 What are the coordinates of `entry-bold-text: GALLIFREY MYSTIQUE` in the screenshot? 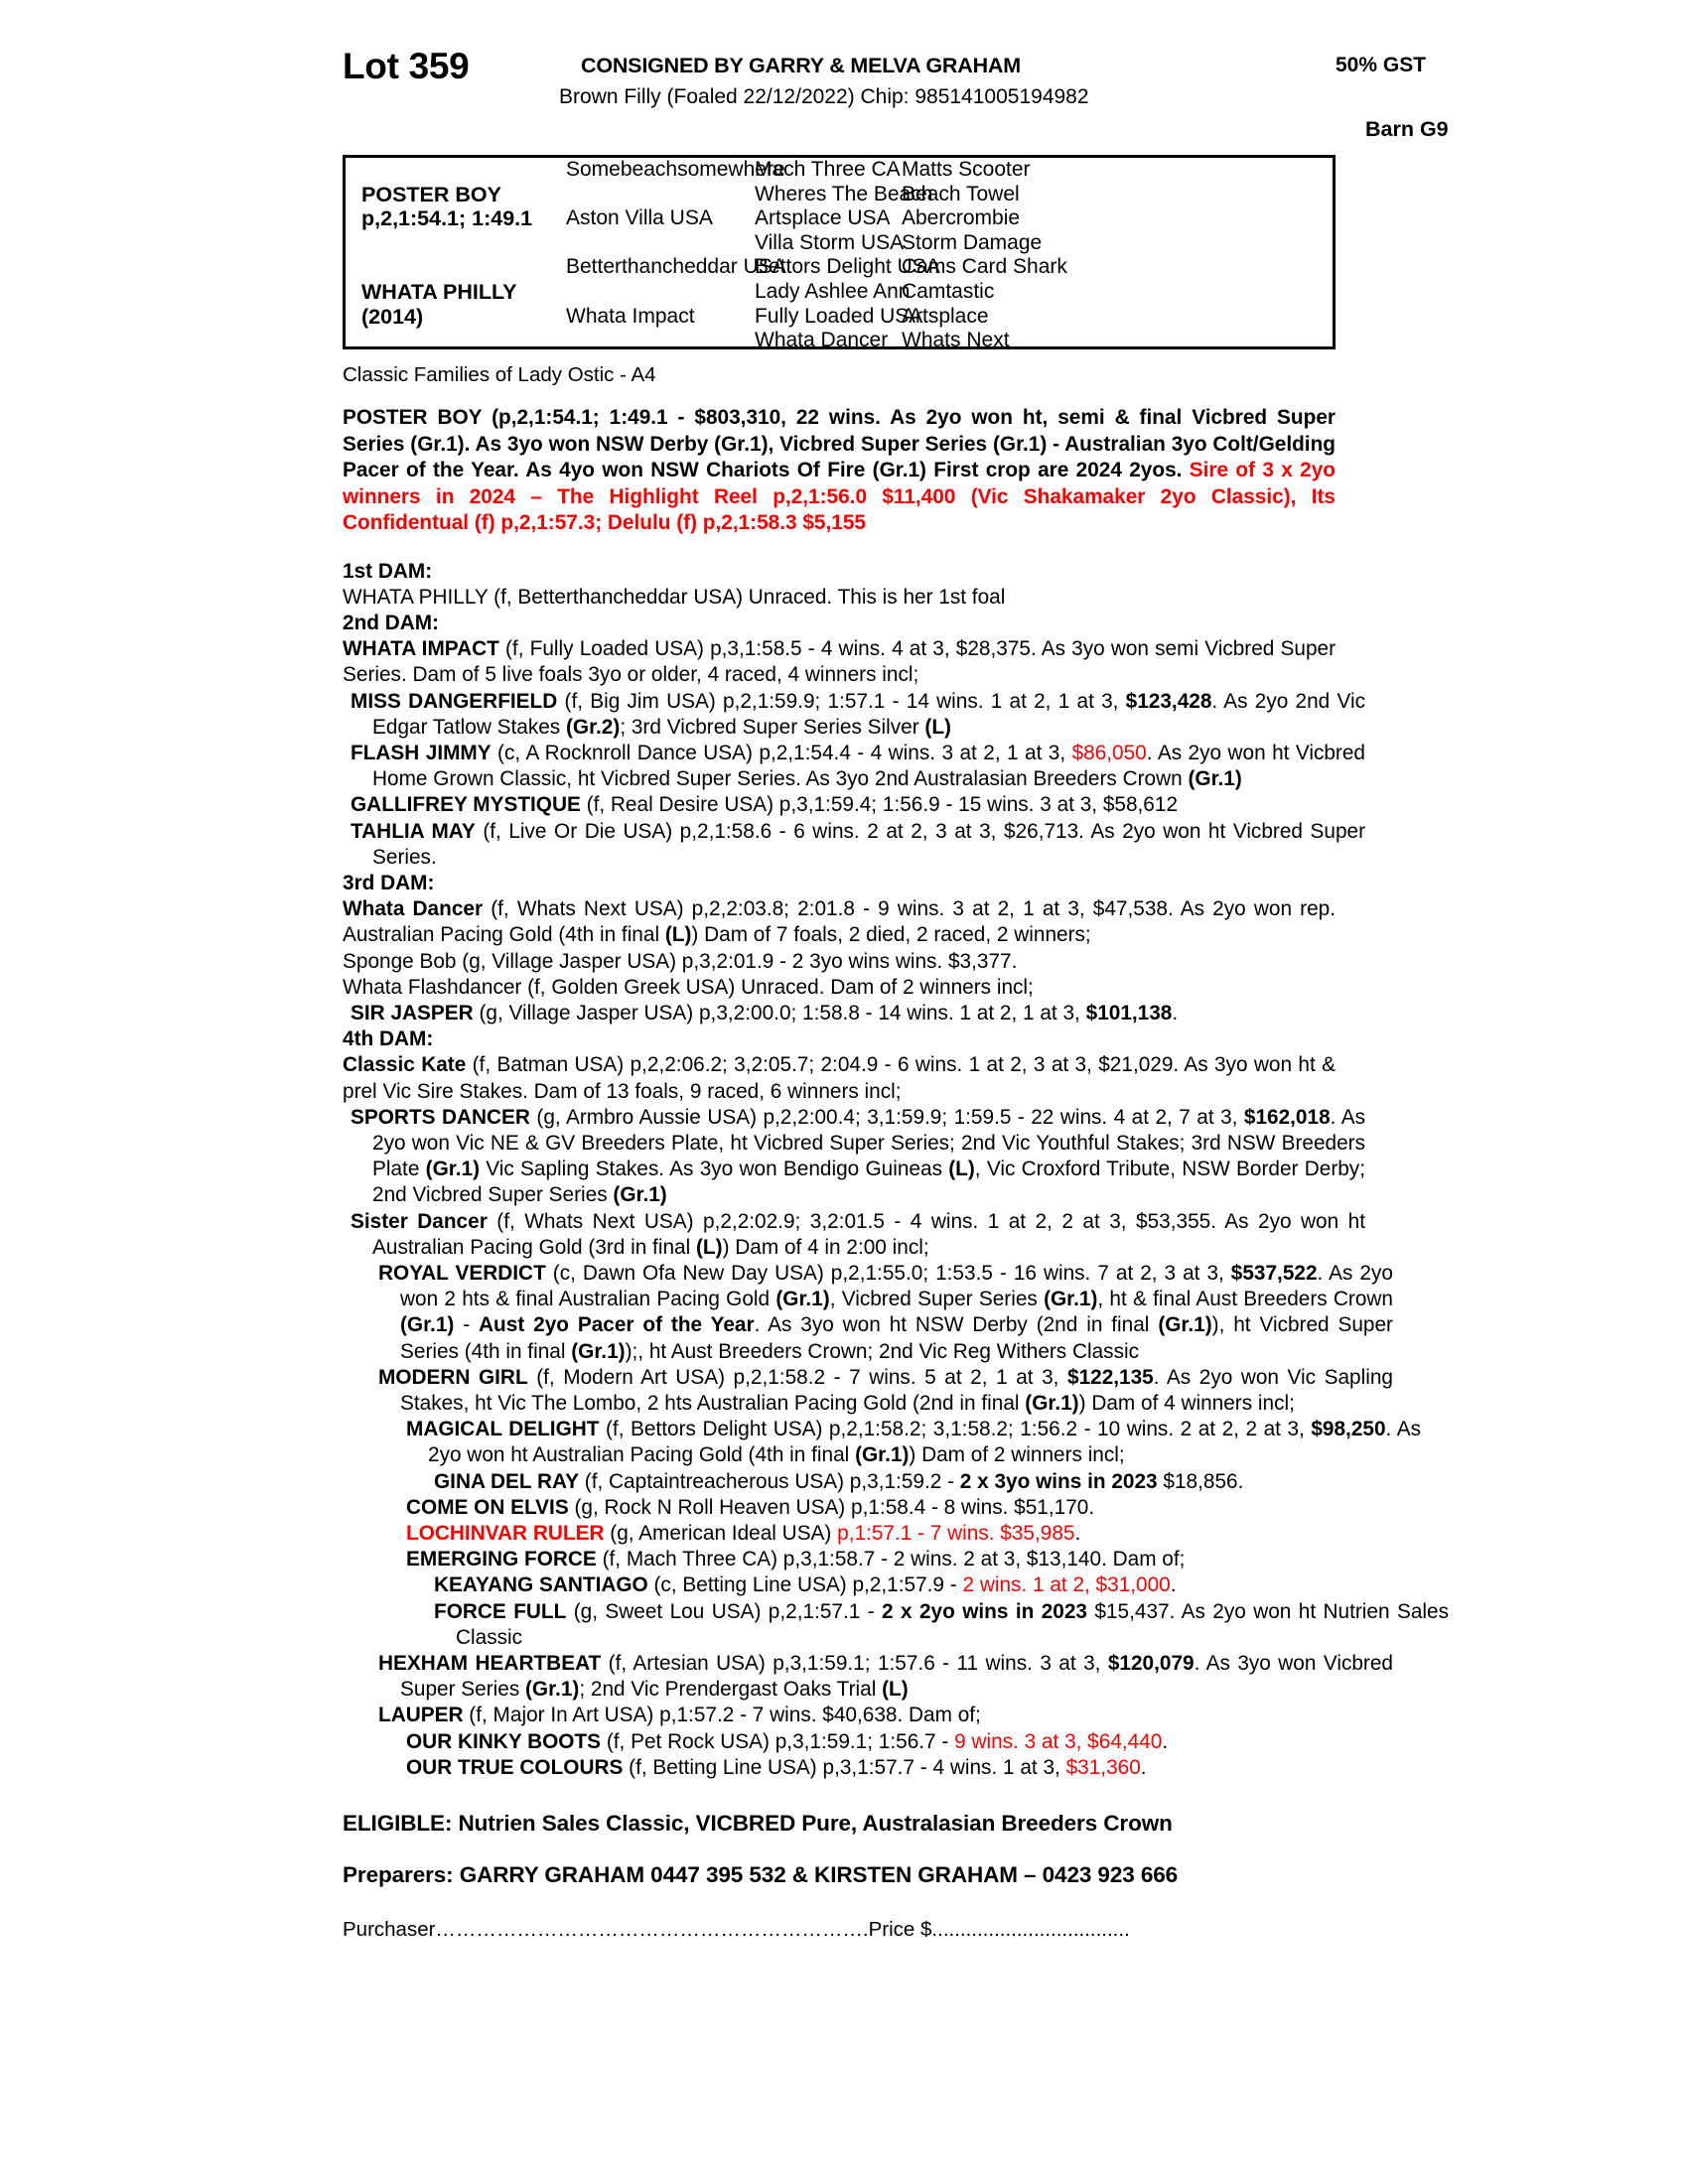 It's located at (466, 805).